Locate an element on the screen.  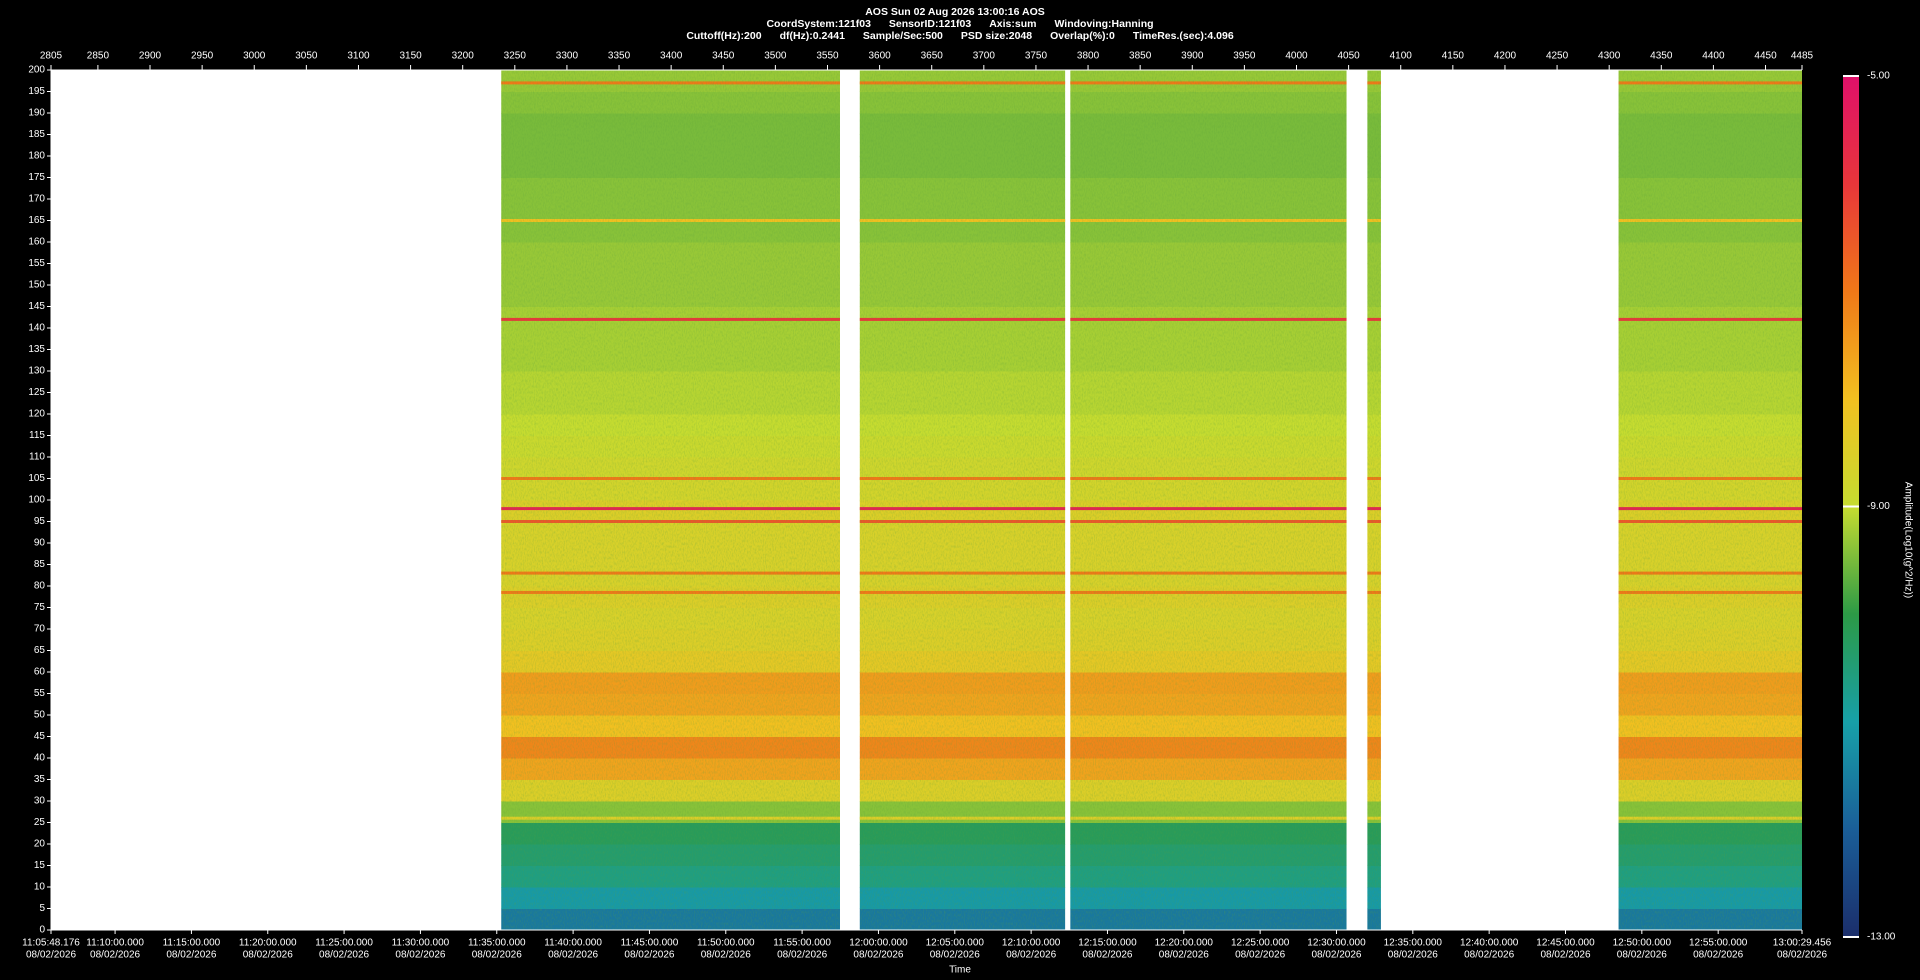
subtitle-item: PSD size:2048 is located at coordinates (996, 36).